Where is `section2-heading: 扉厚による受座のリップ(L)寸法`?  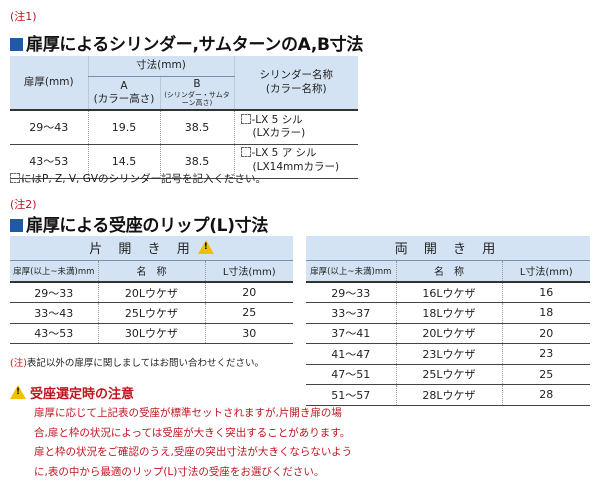 section2-heading: 扉厚による受座のリップ(L)寸法 is located at coordinates (139, 223).